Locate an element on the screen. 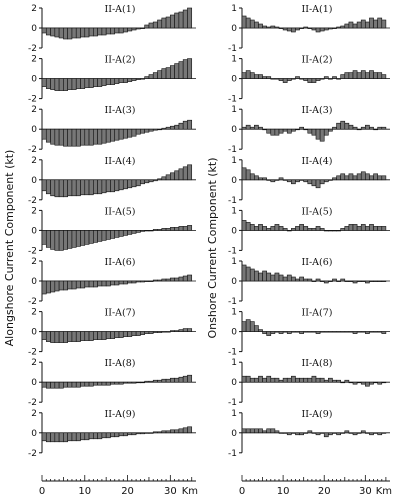 This screenshot has height=497, width=400. x-tick-label: 20 is located at coordinates (127, 491).